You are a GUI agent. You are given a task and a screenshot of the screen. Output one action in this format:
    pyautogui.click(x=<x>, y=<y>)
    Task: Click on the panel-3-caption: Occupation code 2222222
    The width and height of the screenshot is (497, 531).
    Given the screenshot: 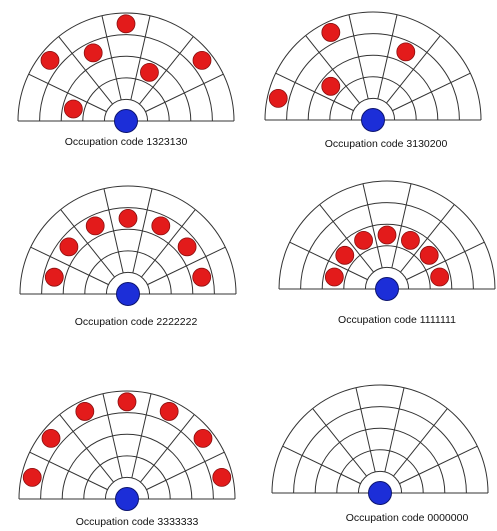 What is the action you would take?
    pyautogui.click(x=136, y=322)
    